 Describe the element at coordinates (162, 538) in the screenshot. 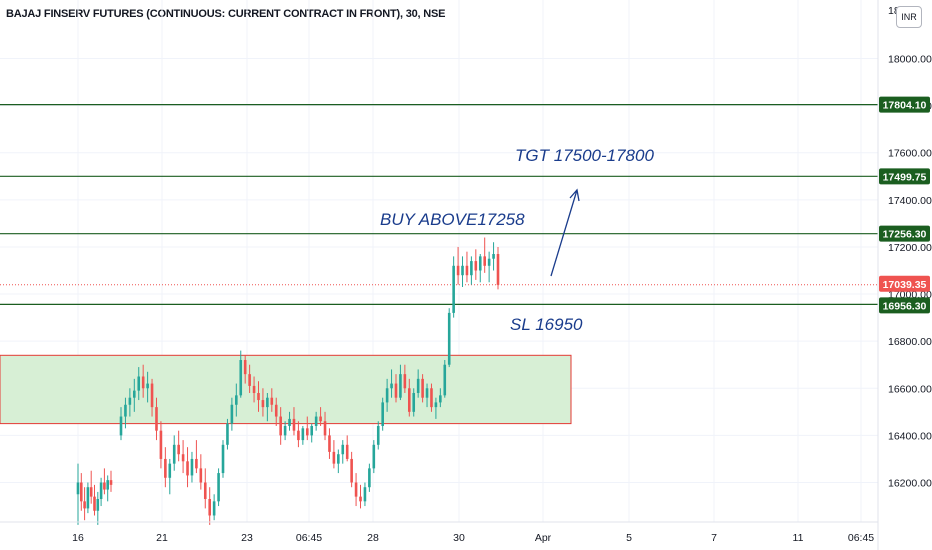

I see `time-tick-label-1: 21` at that location.